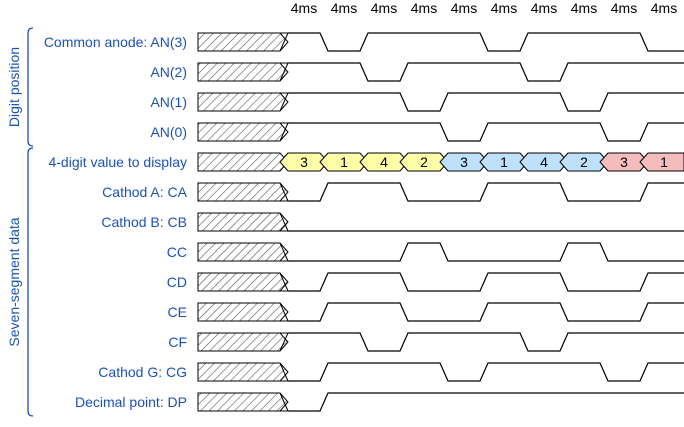 This screenshot has height=427, width=684. What do you see at coordinates (177, 252) in the screenshot?
I see `signal-label: CC` at bounding box center [177, 252].